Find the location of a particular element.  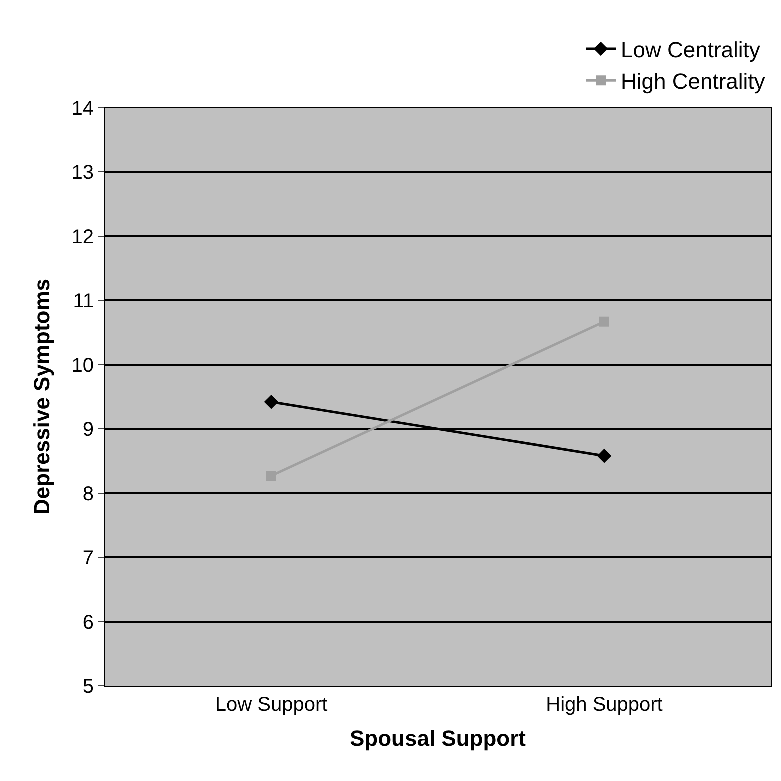

y-tick-label: 8 is located at coordinates (88, 494).